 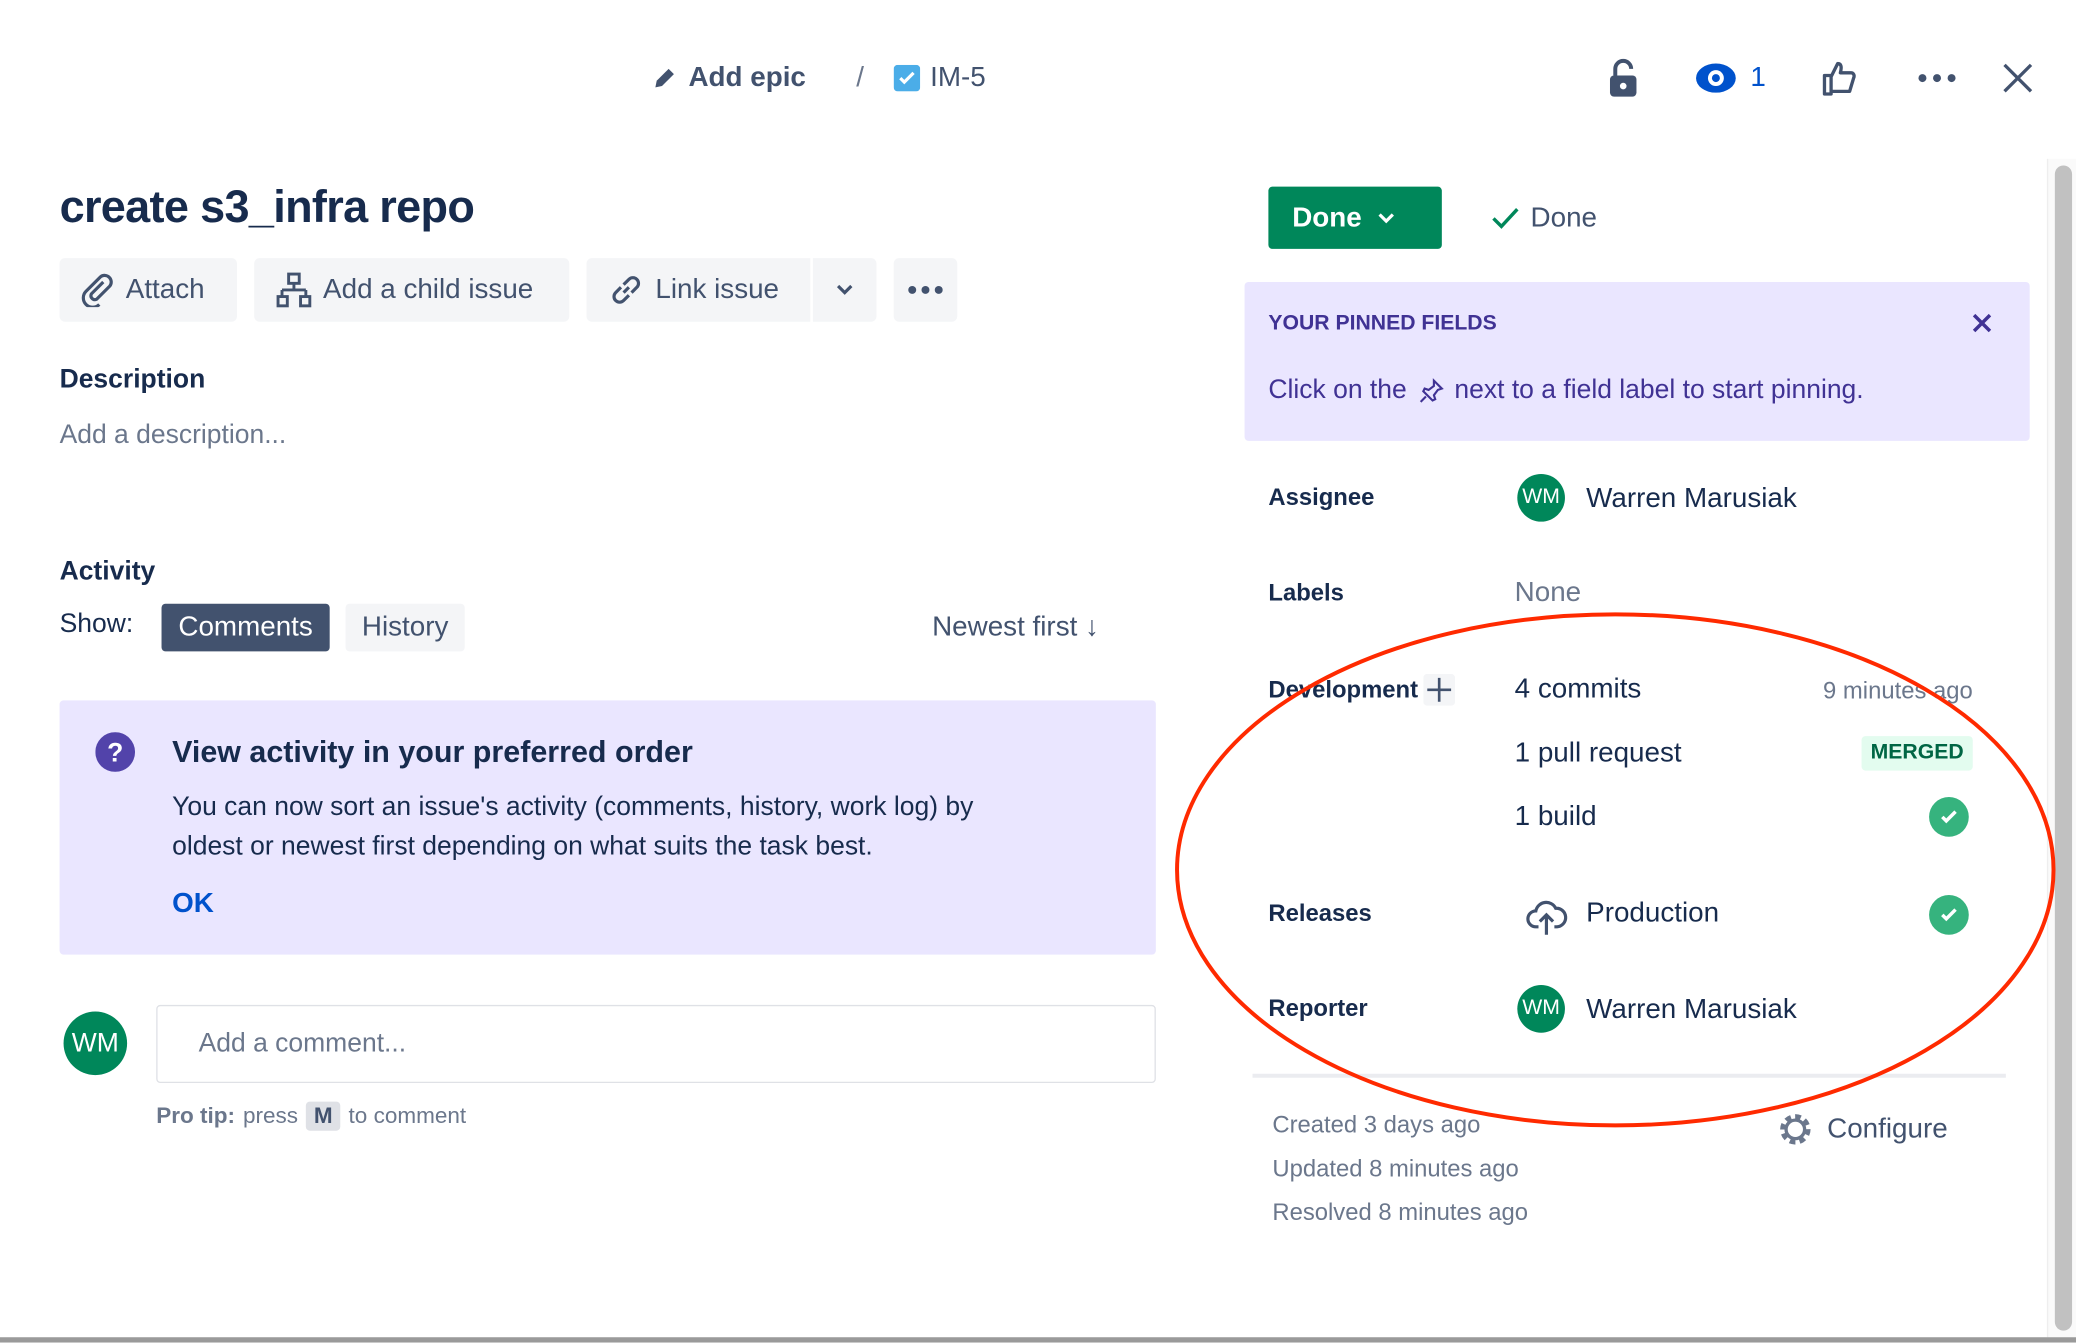 I want to click on description-heading: Description, so click(x=132, y=379).